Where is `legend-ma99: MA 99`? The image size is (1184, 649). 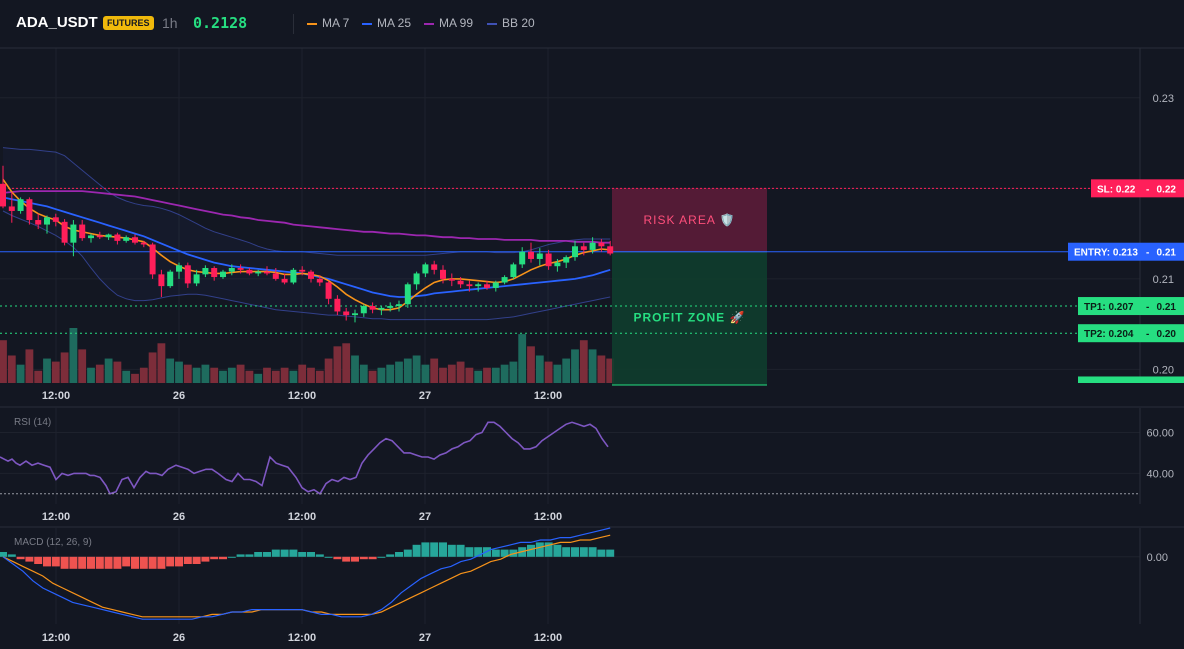 legend-ma99: MA 99 is located at coordinates (448, 23).